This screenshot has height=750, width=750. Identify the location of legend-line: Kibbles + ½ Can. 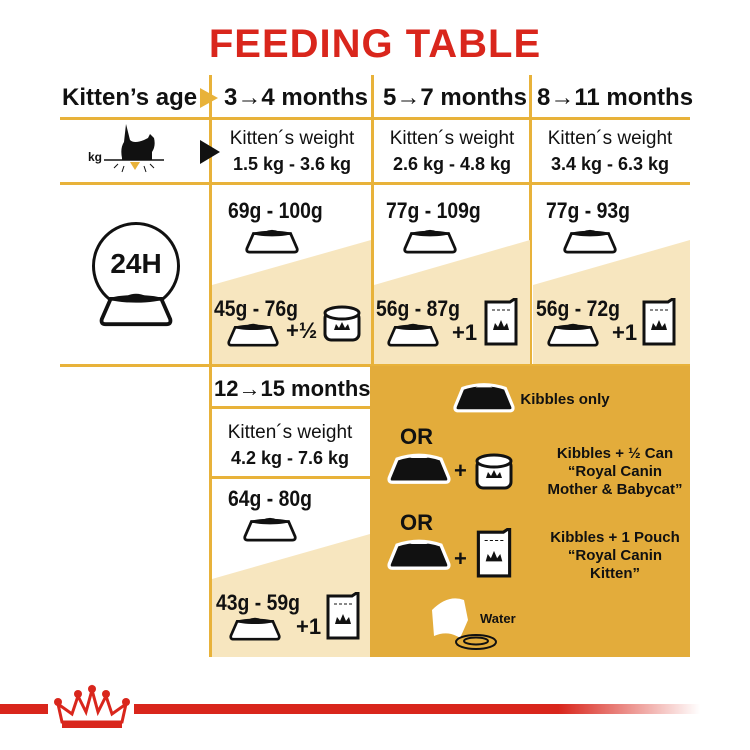
(615, 453).